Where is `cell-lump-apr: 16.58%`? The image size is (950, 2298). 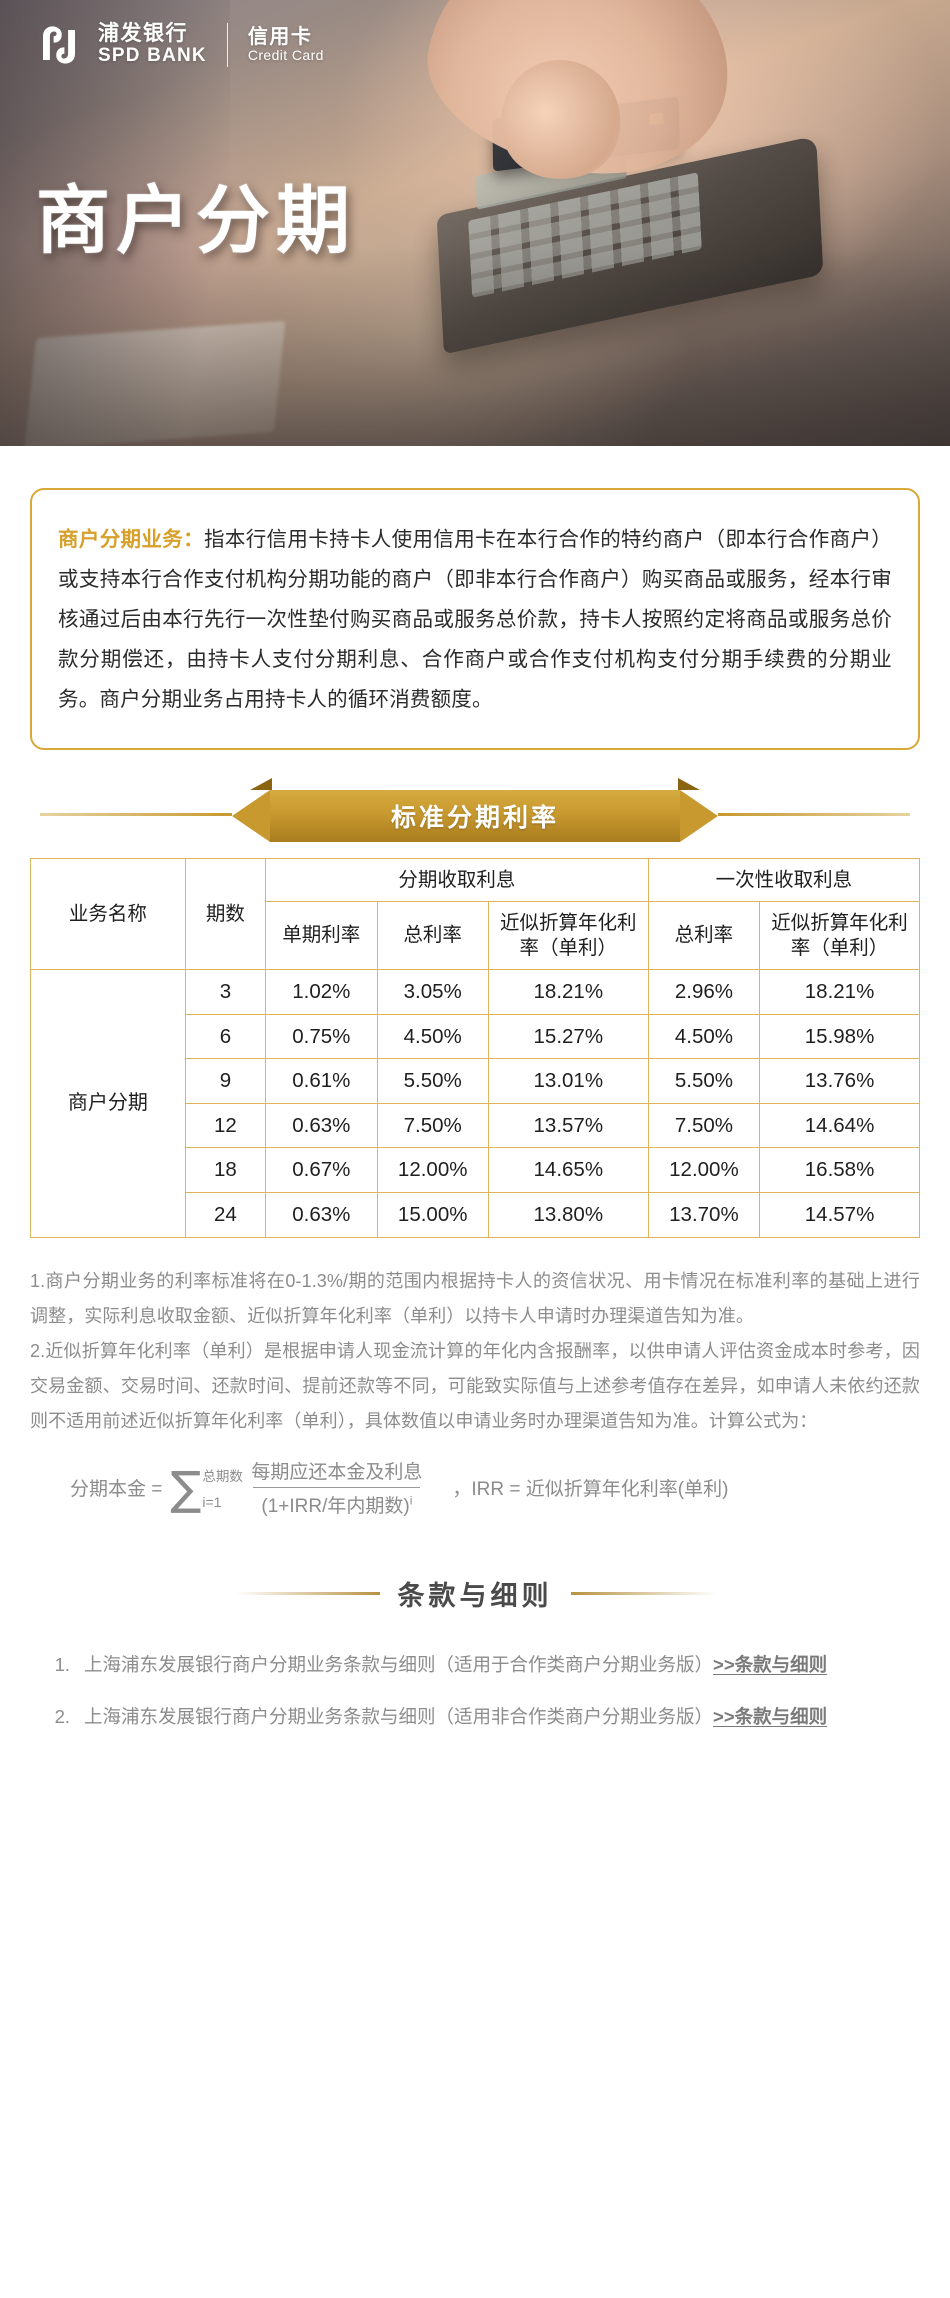
cell-lump-apr: 16.58% is located at coordinates (839, 1170).